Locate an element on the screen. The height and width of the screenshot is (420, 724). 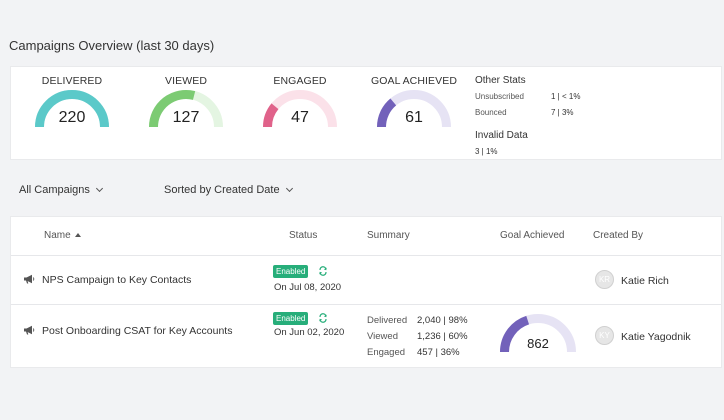
campaign-filter-dropdown: All Campaigns is located at coordinates (61, 190).